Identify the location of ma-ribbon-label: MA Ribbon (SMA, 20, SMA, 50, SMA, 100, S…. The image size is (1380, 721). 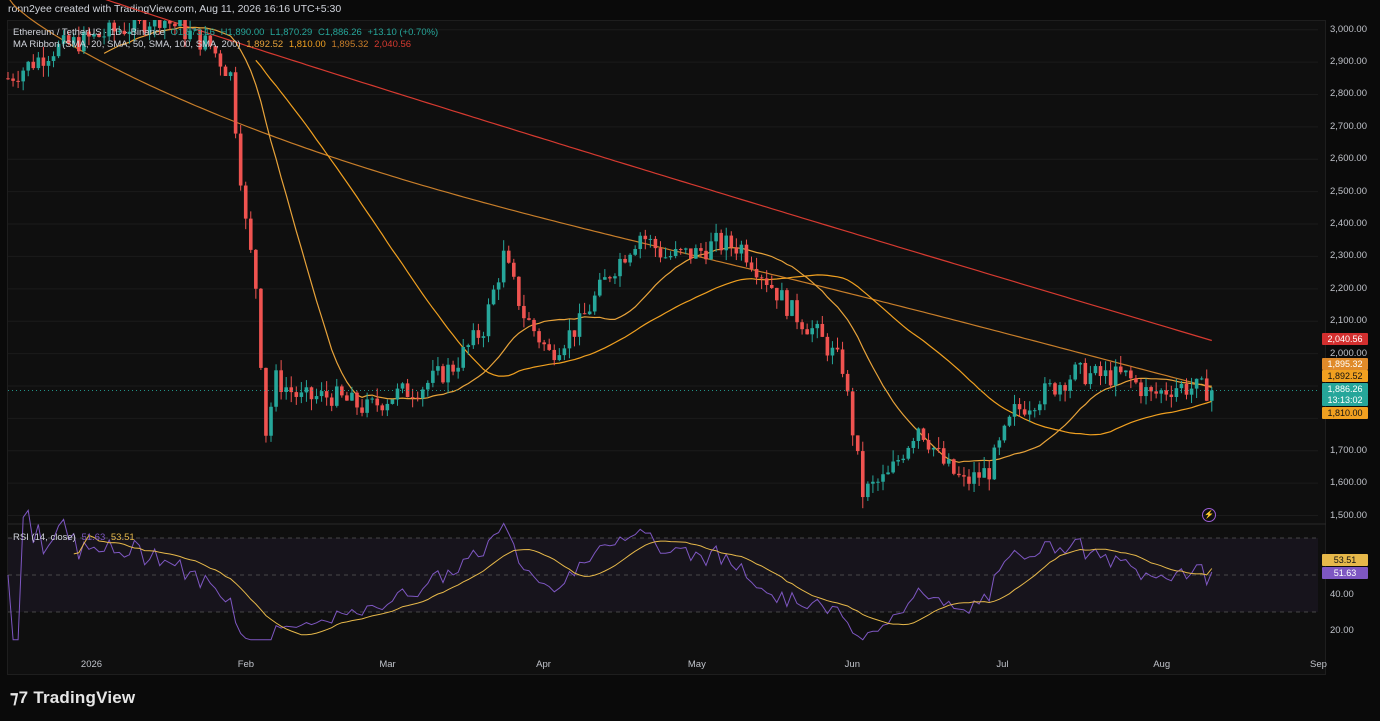
(127, 44).